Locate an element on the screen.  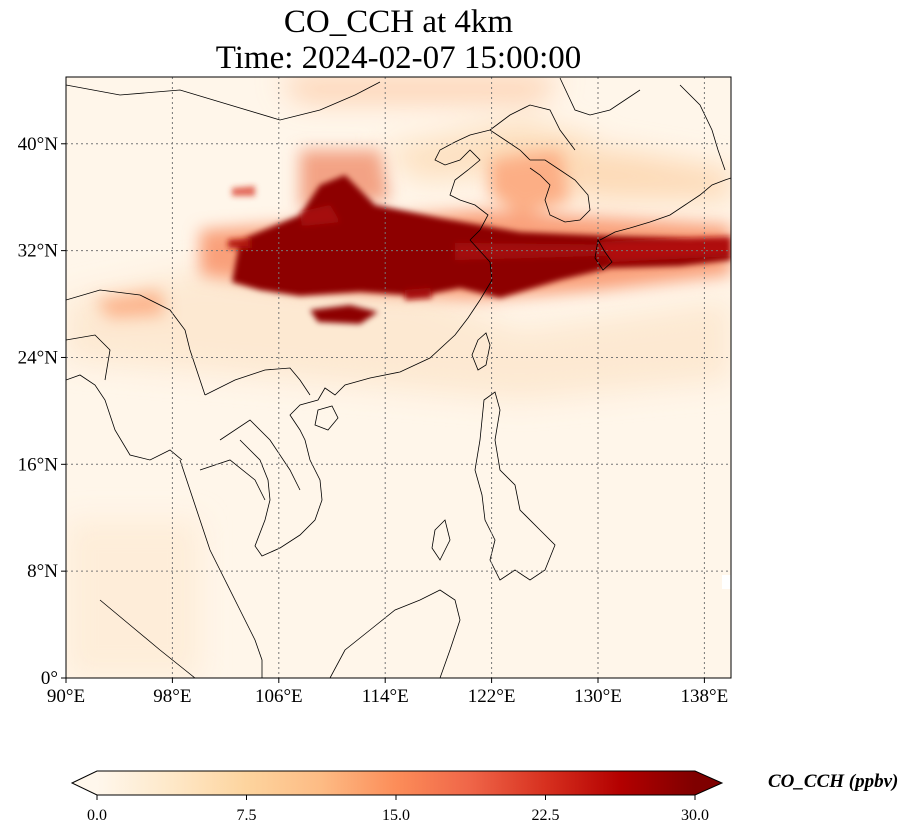
lat-tick-label: 40°N is located at coordinates (38, 144).